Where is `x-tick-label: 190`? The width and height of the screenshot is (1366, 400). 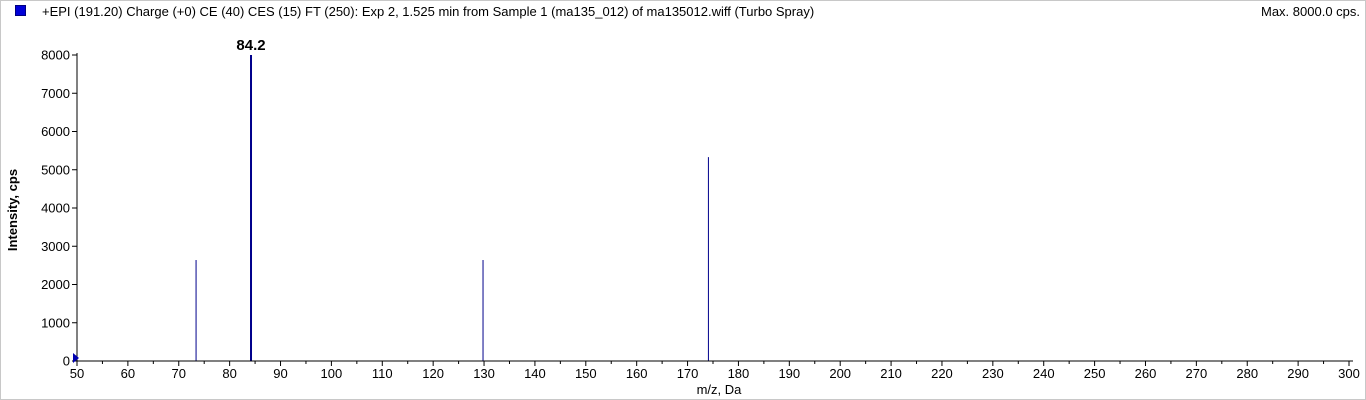 x-tick-label: 190 is located at coordinates (789, 373).